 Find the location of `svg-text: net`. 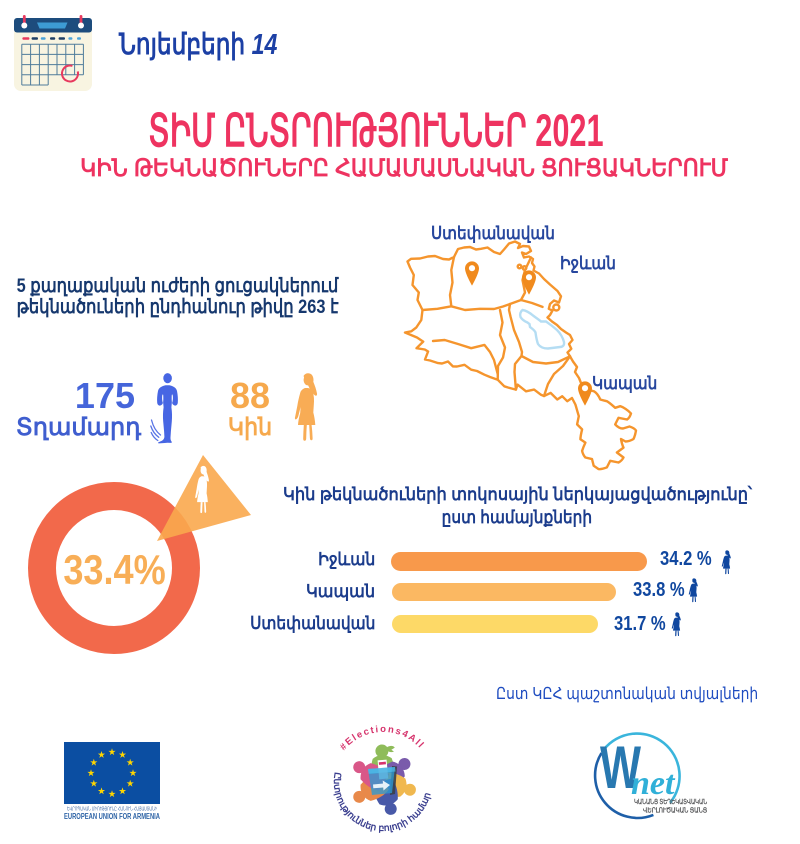

svg-text: net is located at coordinates (653, 783).